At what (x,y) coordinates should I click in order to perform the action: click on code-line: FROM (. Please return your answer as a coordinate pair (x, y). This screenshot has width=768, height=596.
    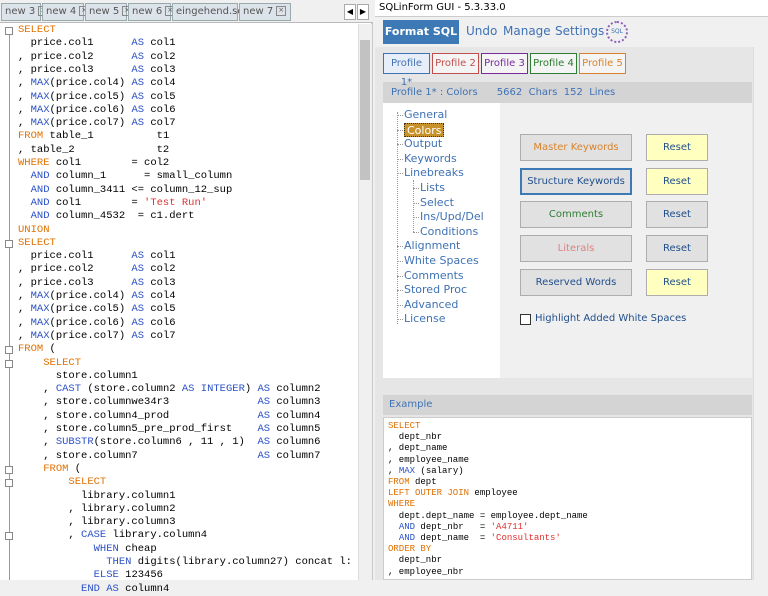
    Looking at the image, I should click on (188, 349).